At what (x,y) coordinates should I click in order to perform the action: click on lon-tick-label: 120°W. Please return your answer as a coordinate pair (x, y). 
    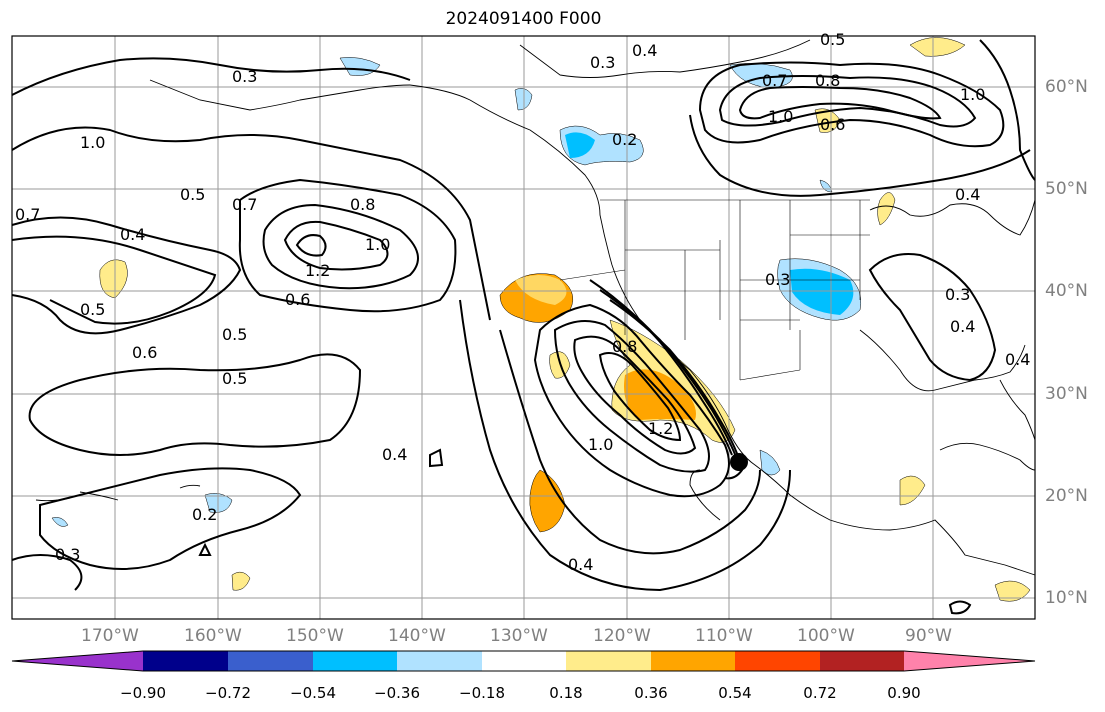
    Looking at the image, I should click on (622, 636).